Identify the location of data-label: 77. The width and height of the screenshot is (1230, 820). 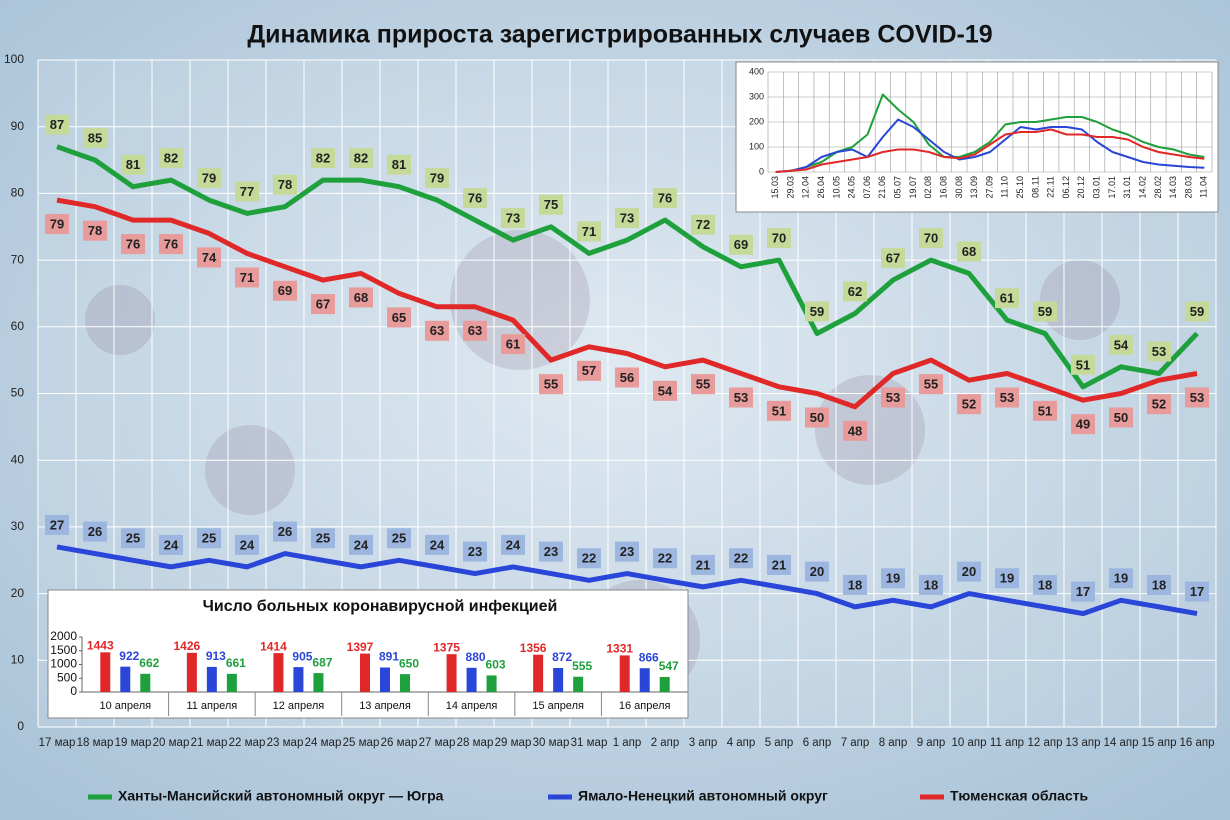
(247, 191).